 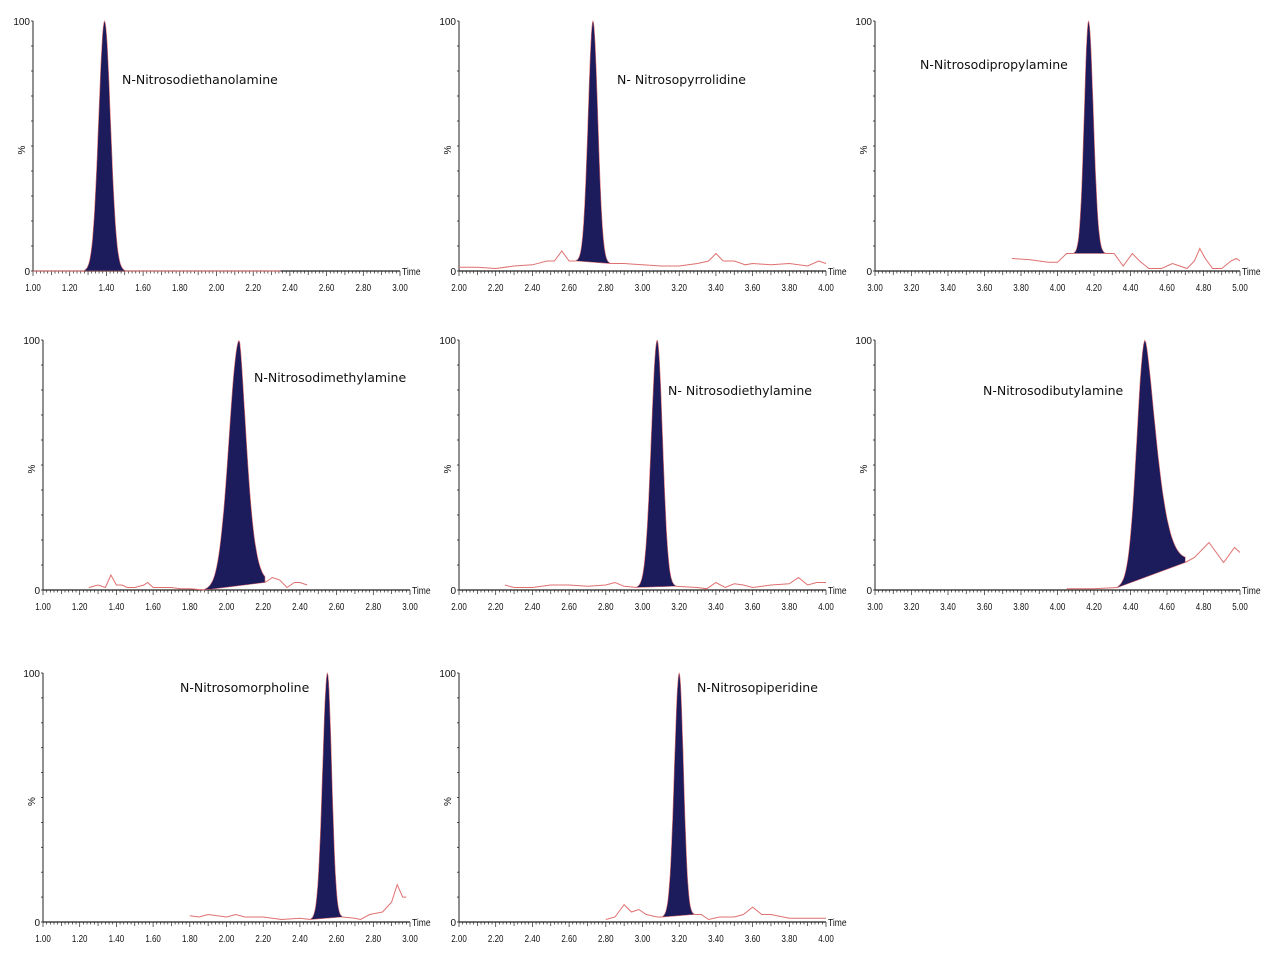 I want to click on compound-label: N- Nitrosodiethylamine, so click(x=740, y=390).